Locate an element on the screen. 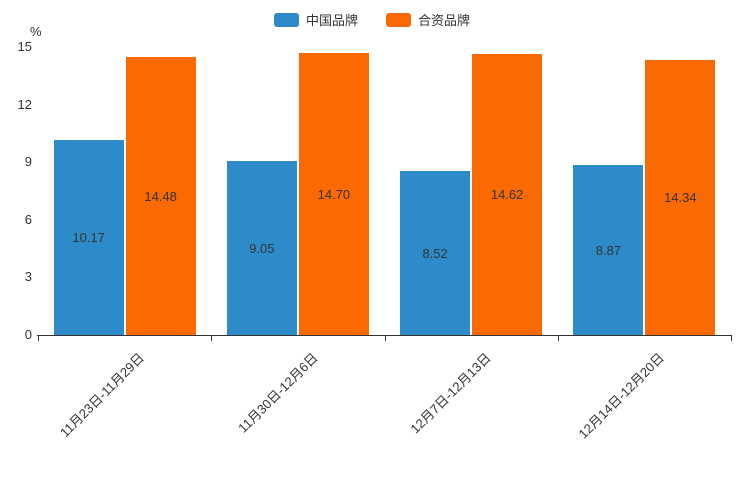 This screenshot has height=496, width=744. bar-joint-venture-brand: 14.48 is located at coordinates (160, 196).